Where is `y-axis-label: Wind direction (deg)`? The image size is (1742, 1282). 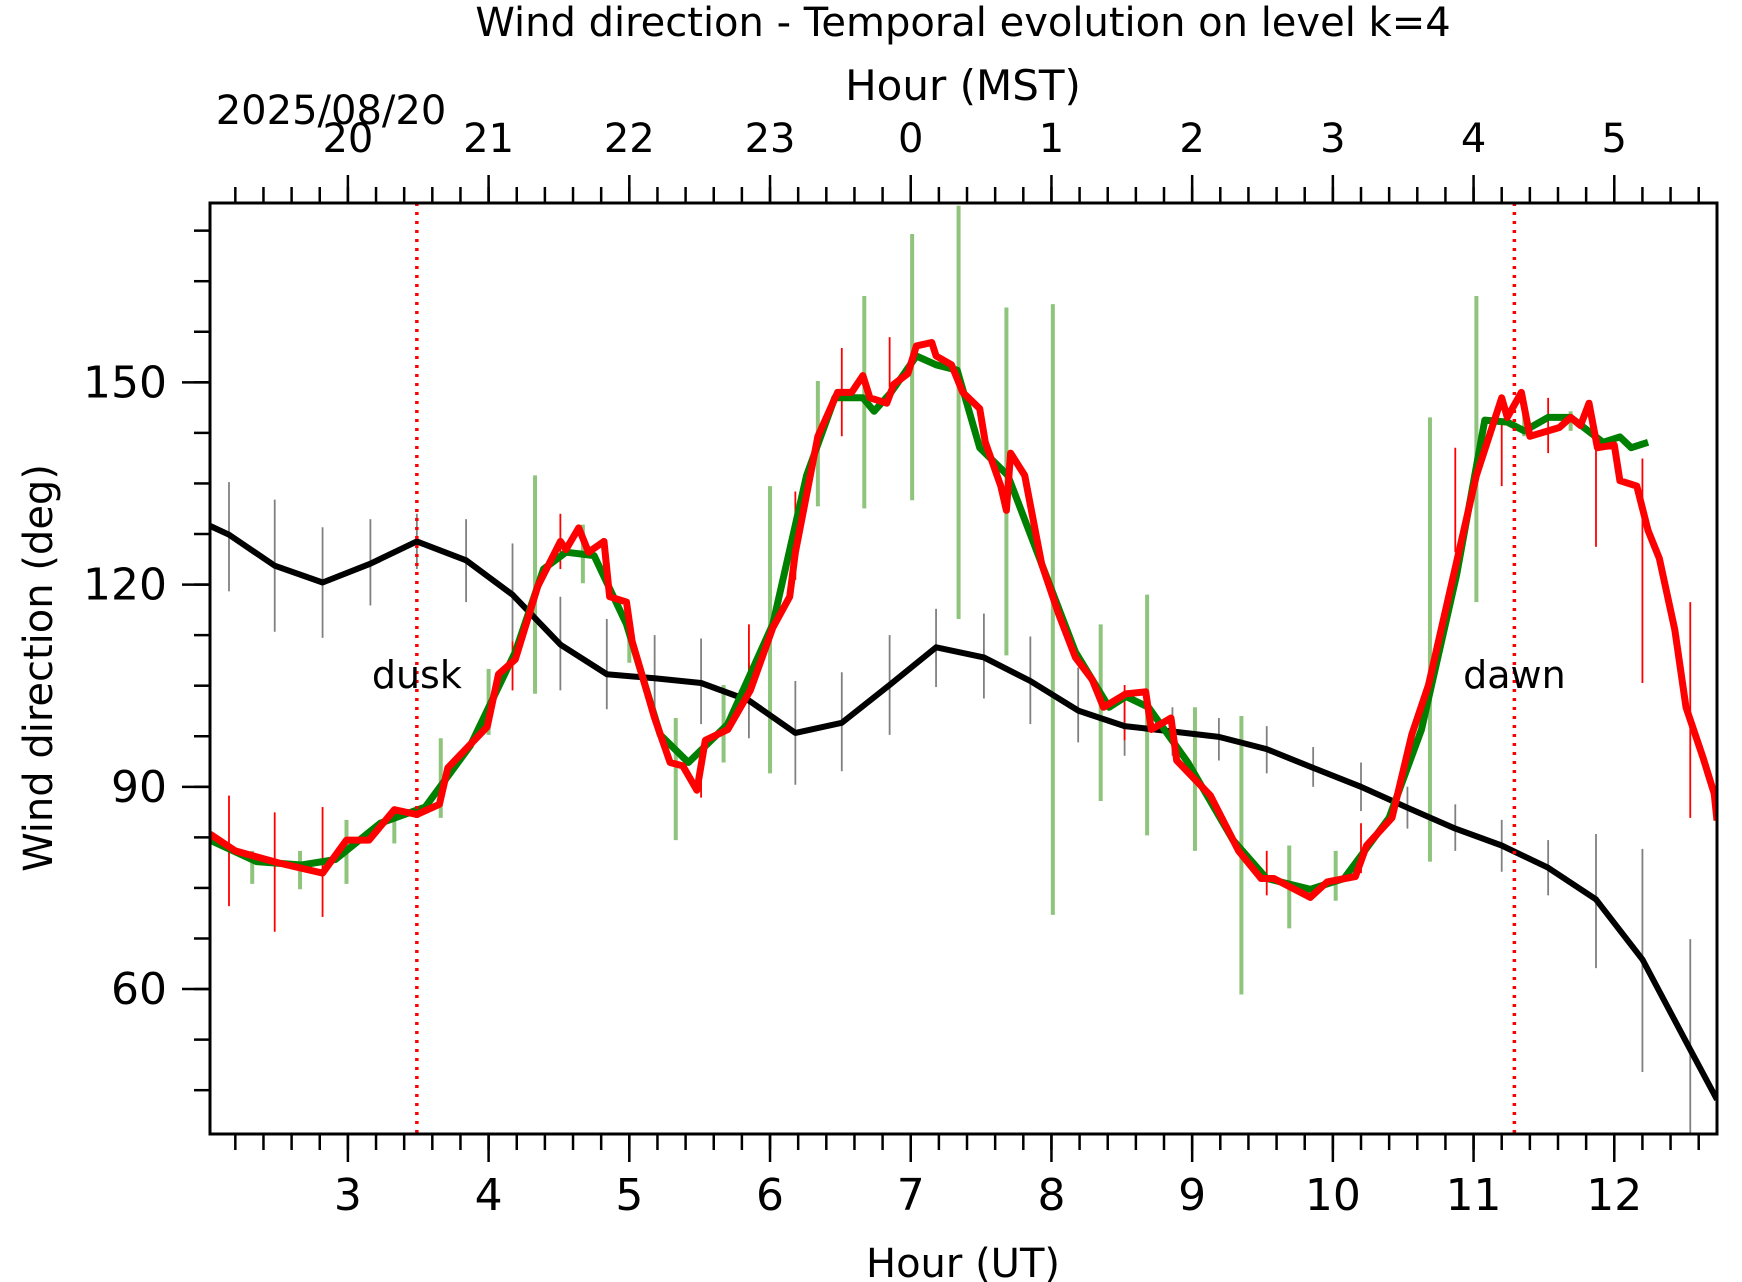 y-axis-label: Wind direction (deg) is located at coordinates (39, 668).